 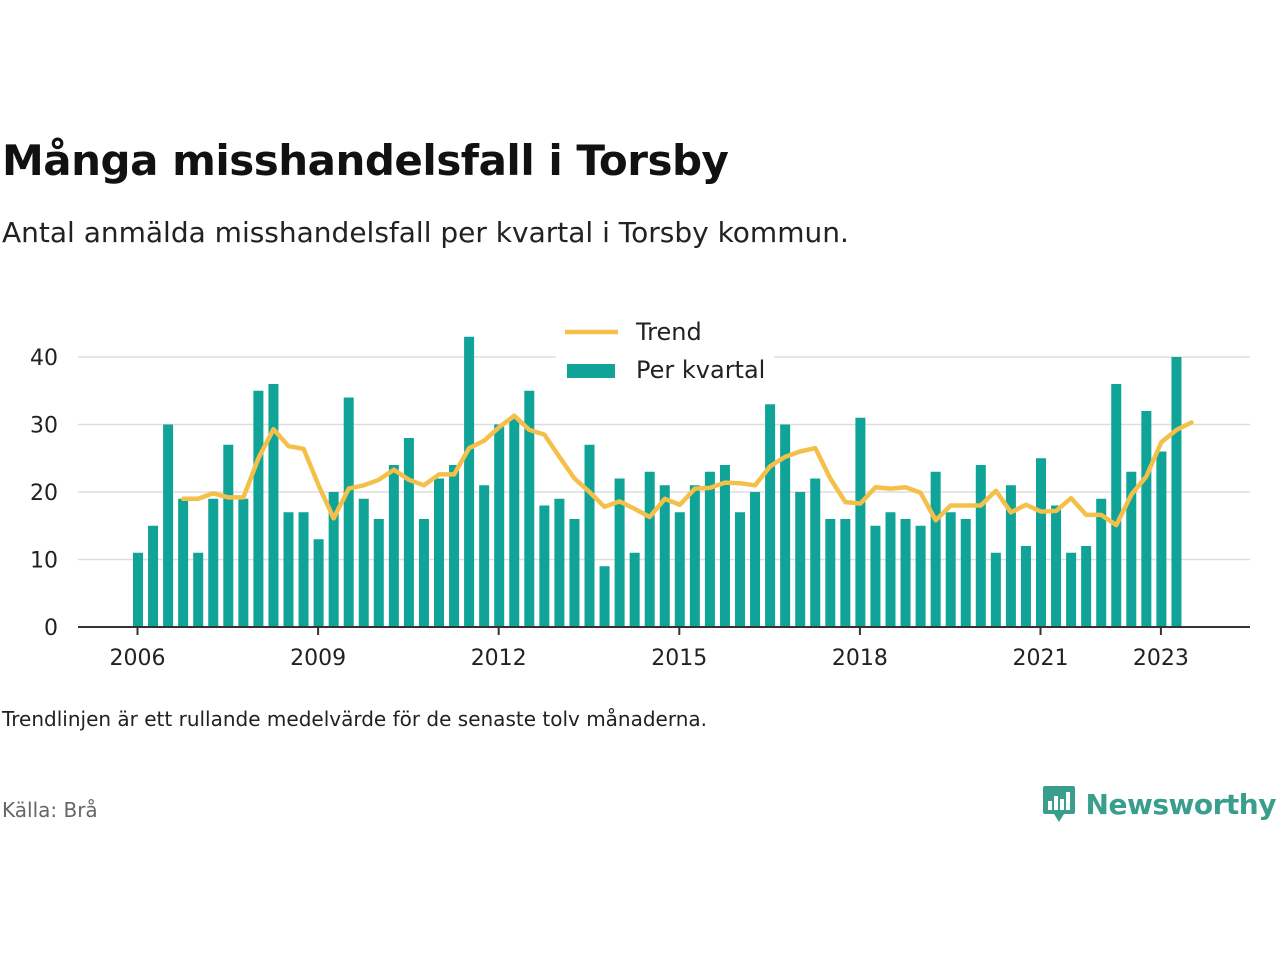 I want to click on x-tick-label: 2015, so click(x=679, y=658).